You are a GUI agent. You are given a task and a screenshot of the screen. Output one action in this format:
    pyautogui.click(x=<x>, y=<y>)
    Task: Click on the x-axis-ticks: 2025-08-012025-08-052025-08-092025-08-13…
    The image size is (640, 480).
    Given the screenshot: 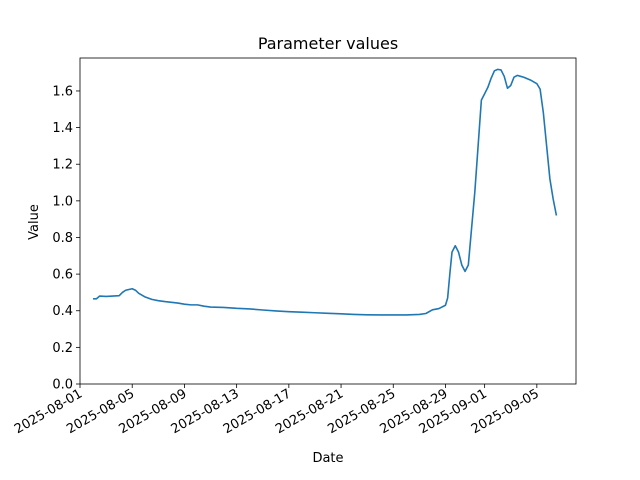 What is the action you would take?
    pyautogui.click(x=277, y=410)
    